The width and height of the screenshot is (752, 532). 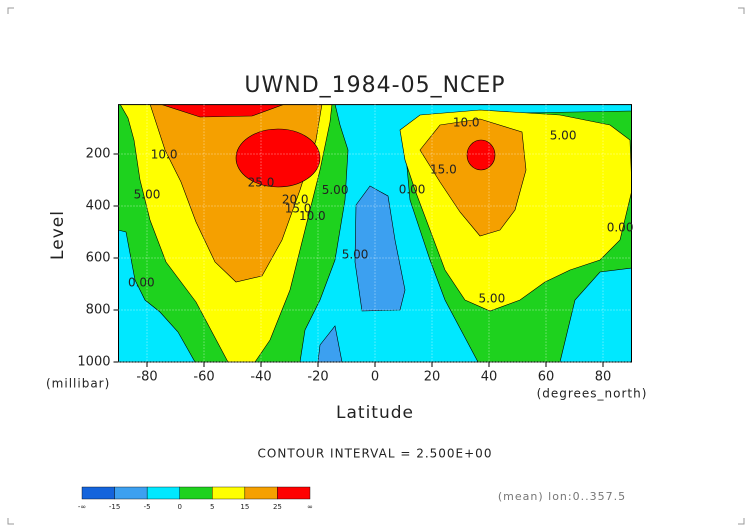 I want to click on contour-label: 20.0, so click(x=295, y=200).